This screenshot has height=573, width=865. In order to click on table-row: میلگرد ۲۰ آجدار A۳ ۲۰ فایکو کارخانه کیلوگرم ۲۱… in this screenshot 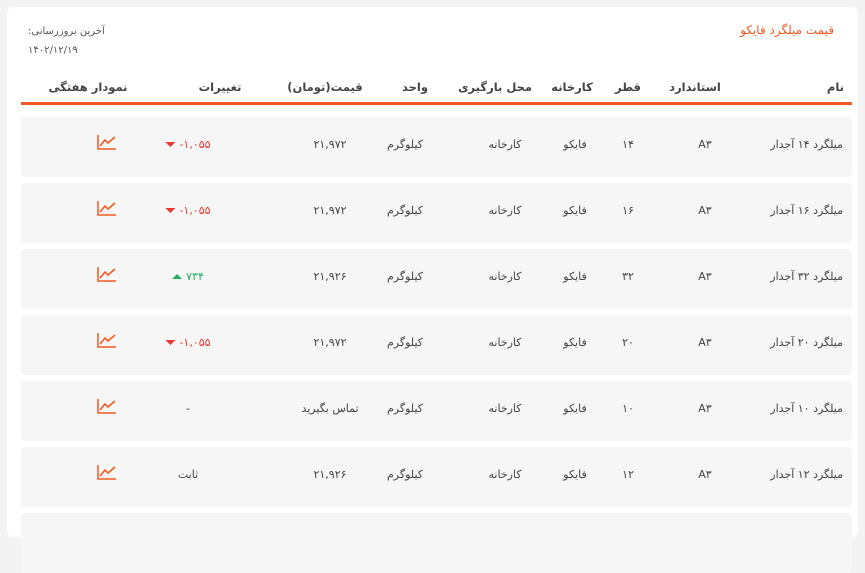, I will do `click(436, 345)`.